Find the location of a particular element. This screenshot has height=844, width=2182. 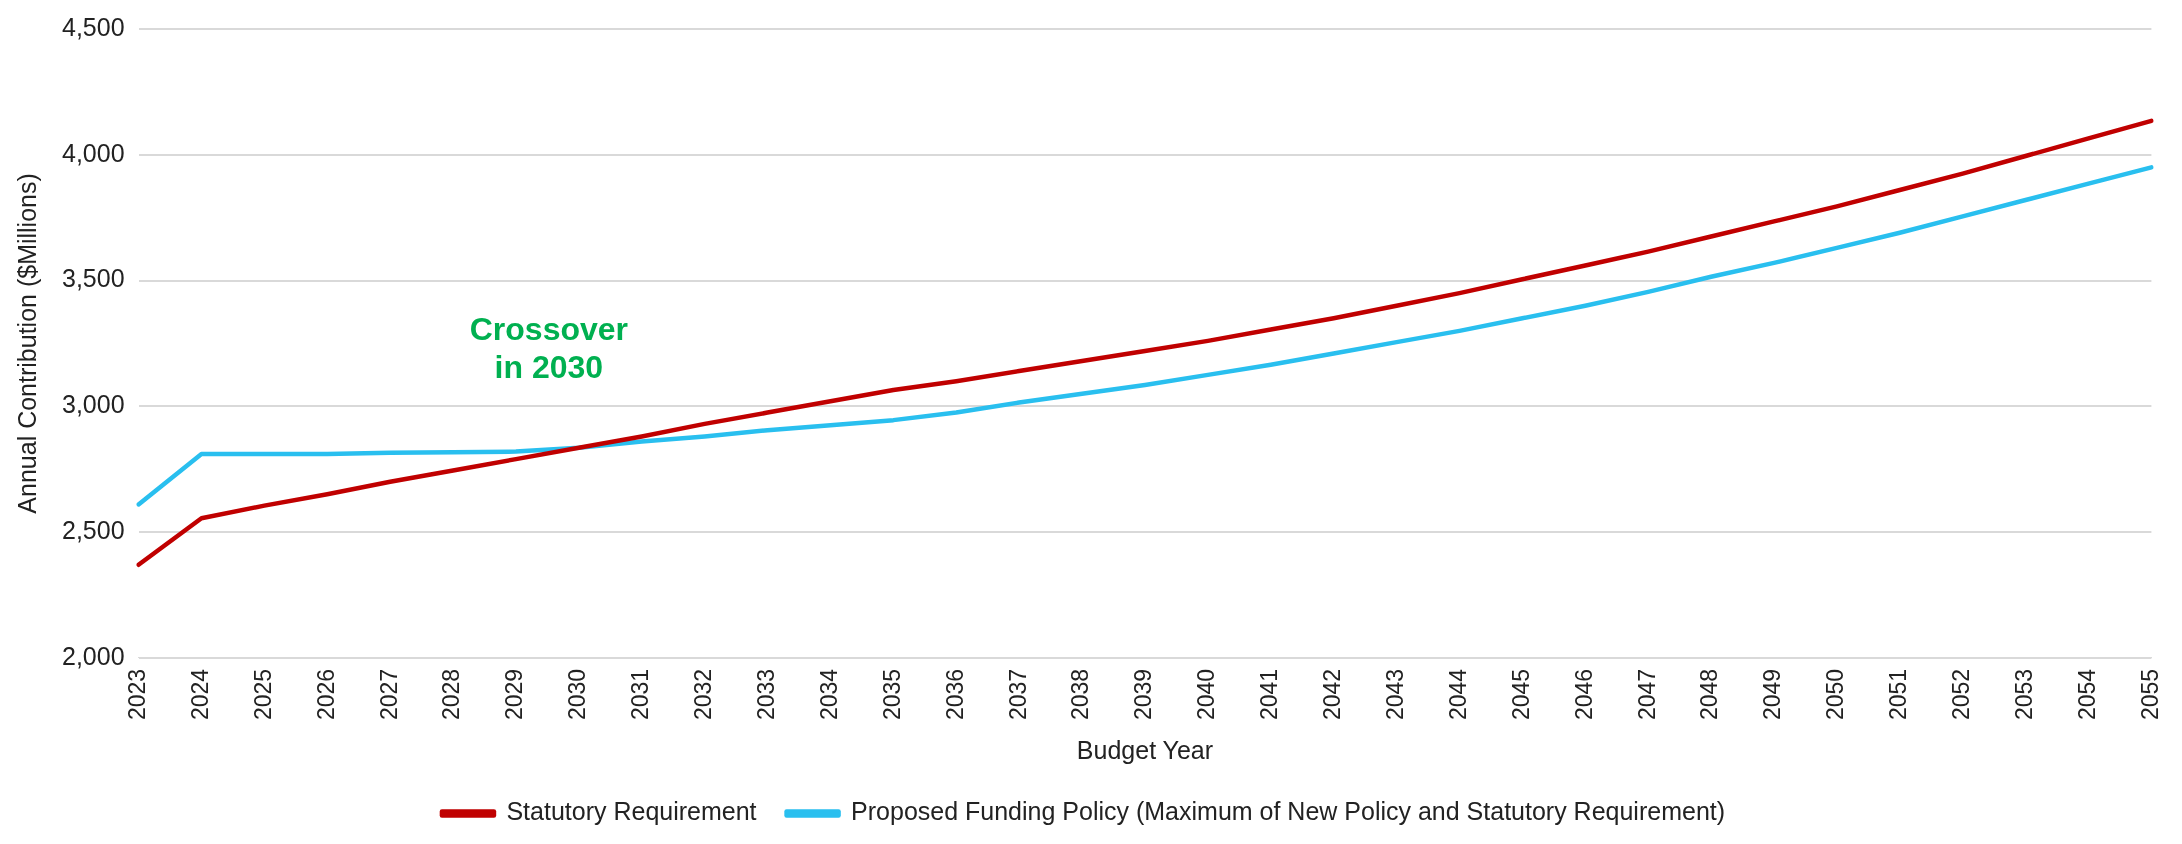

x-tick-label: 2030 is located at coordinates (577, 694).